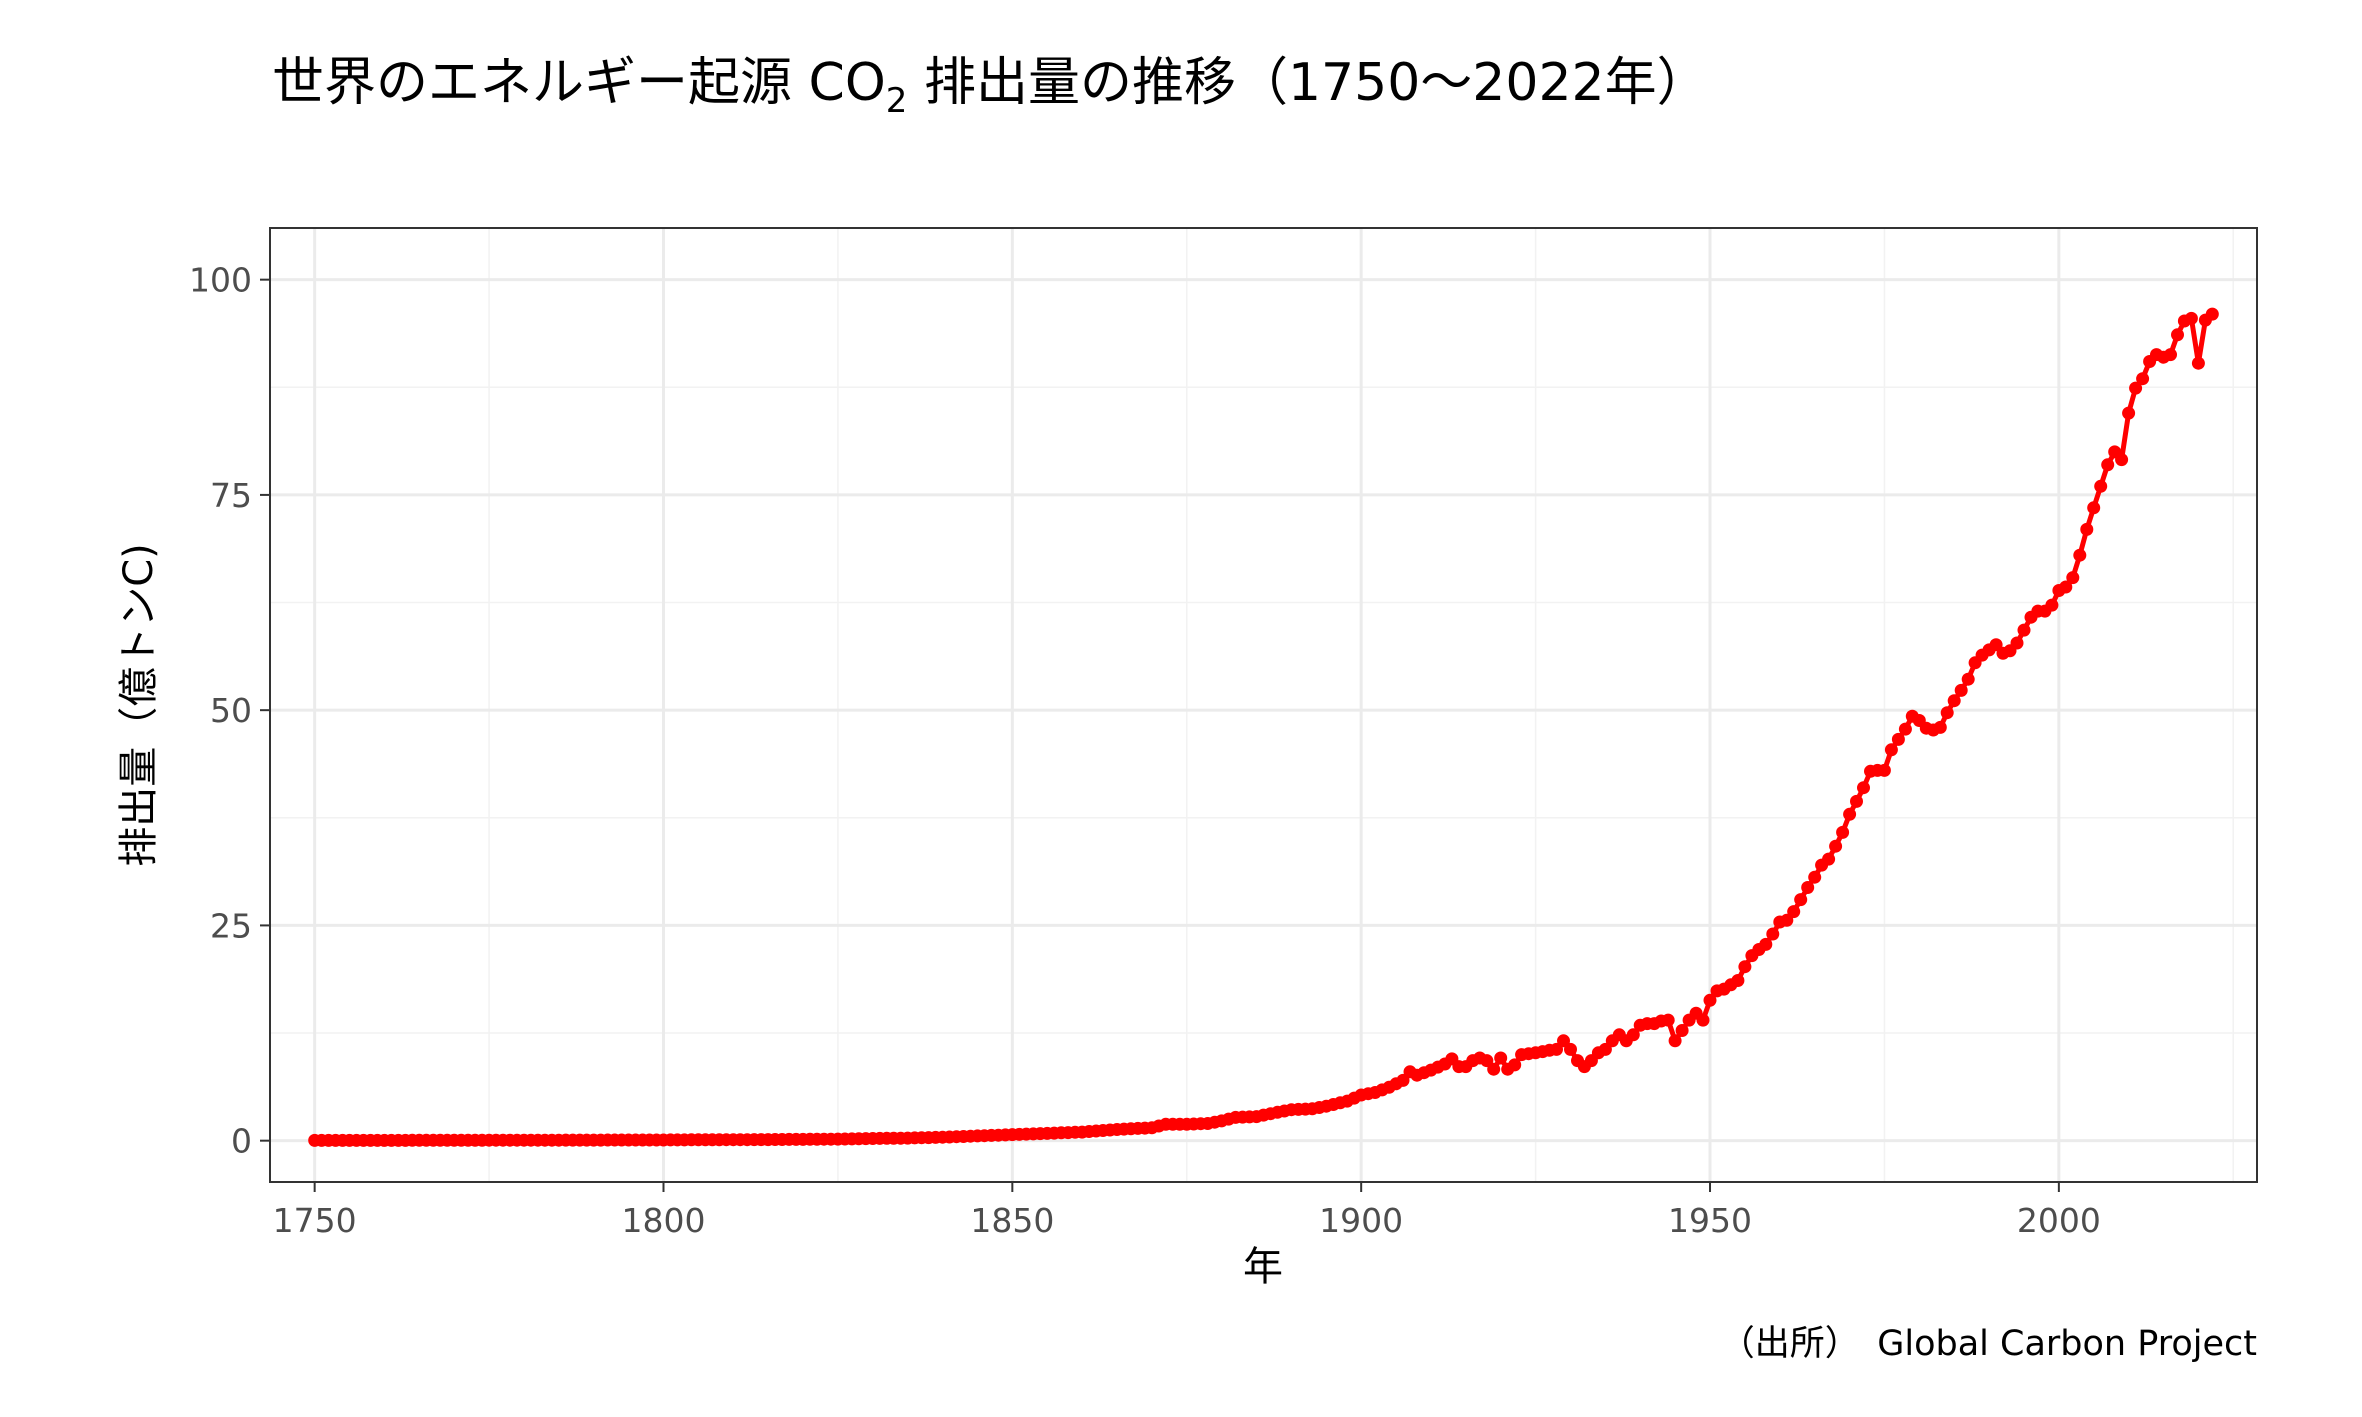 Image resolution: width=2362 pixels, height=1417 pixels. Describe the element at coordinates (664, 1220) in the screenshot. I see `x-tick-label: 1800` at that location.